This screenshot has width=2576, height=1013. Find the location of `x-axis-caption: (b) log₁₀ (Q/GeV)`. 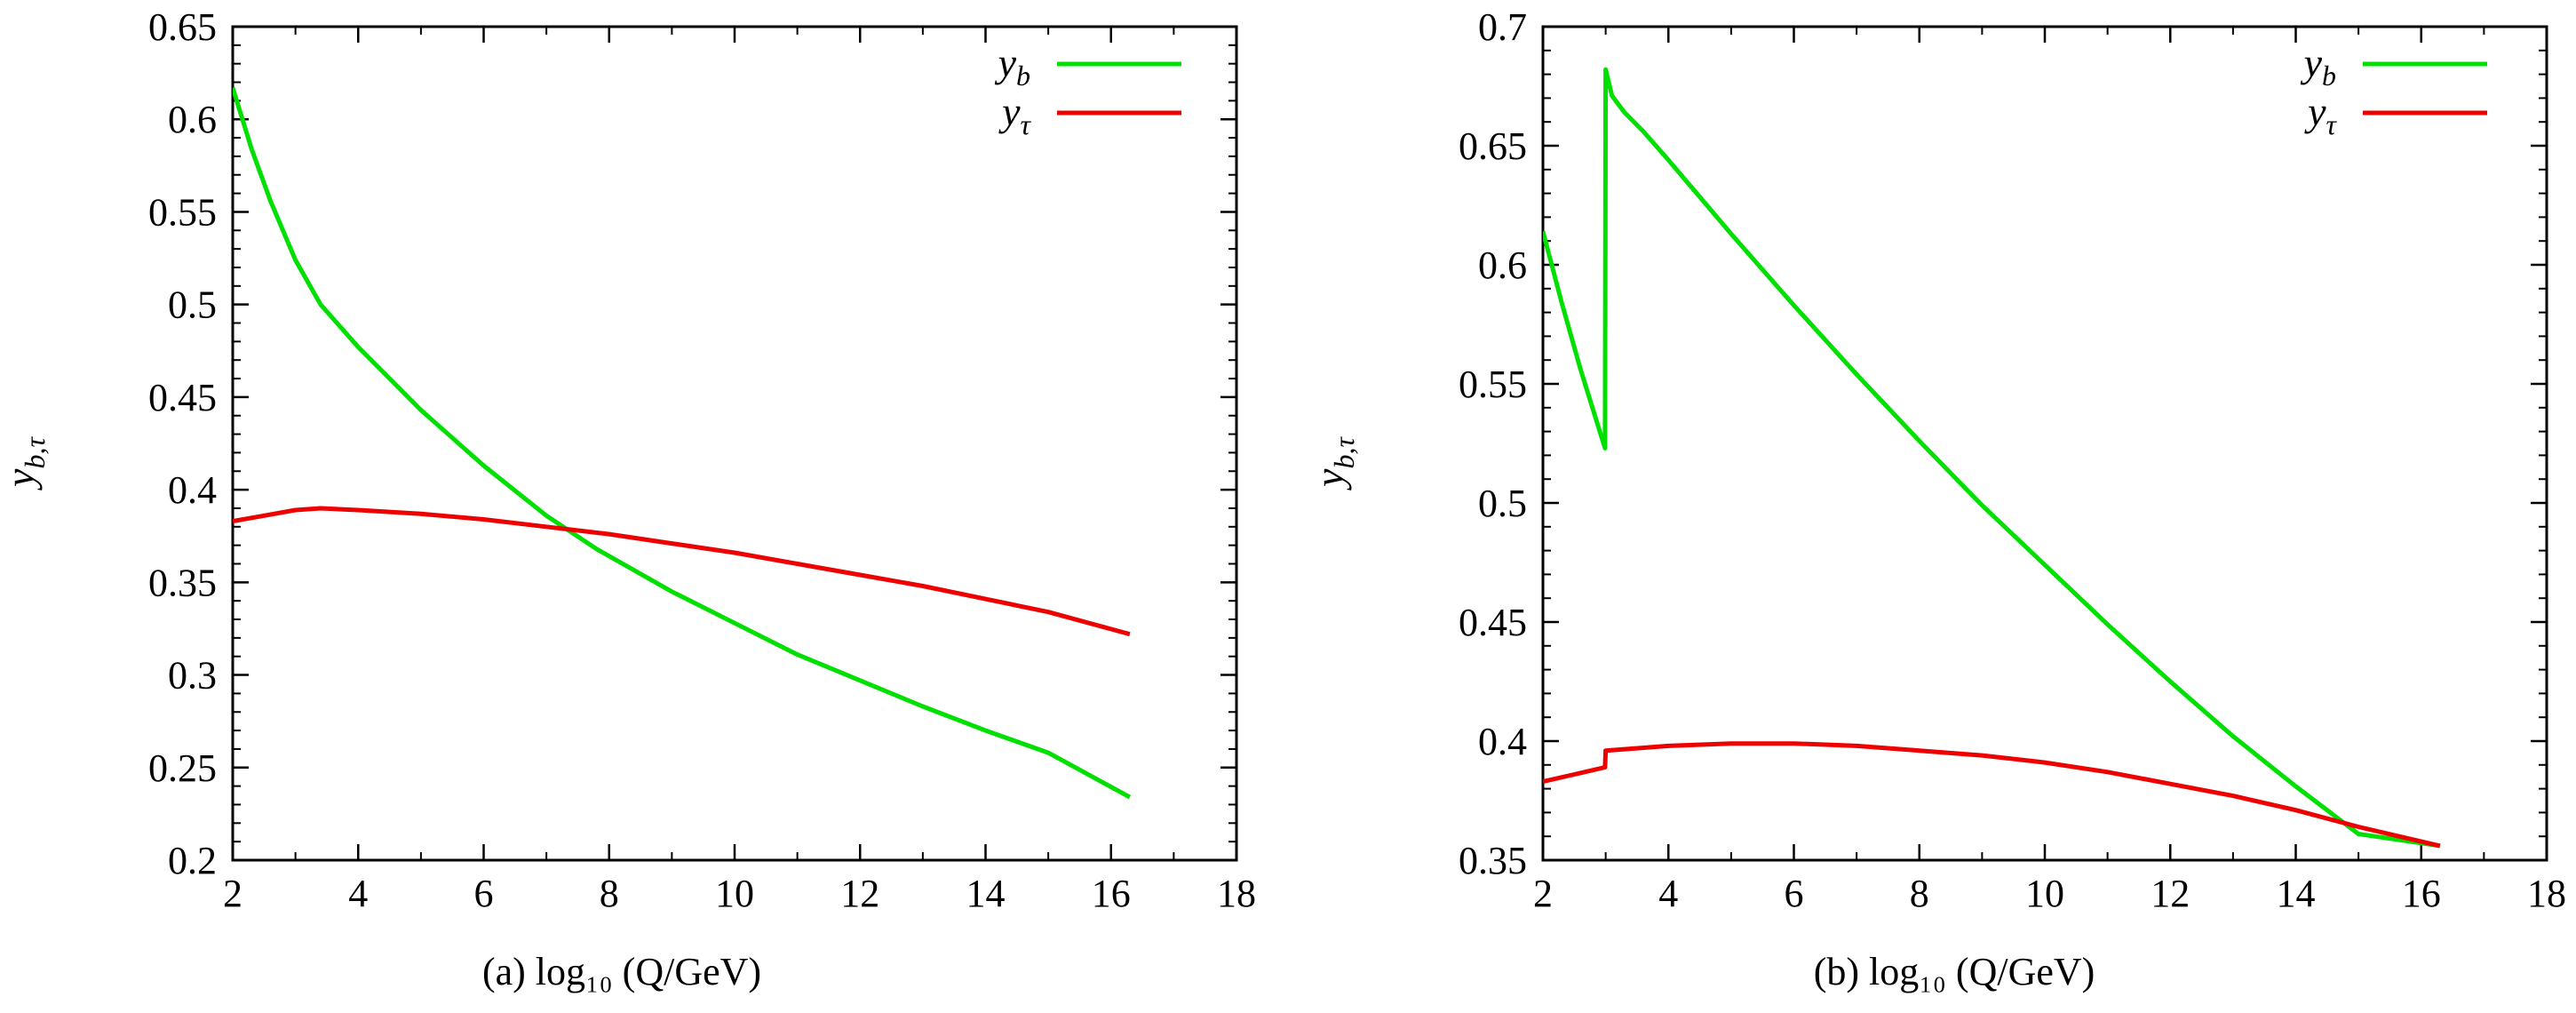

x-axis-caption: (b) log₁₀ (Q/GeV) is located at coordinates (1954, 972).